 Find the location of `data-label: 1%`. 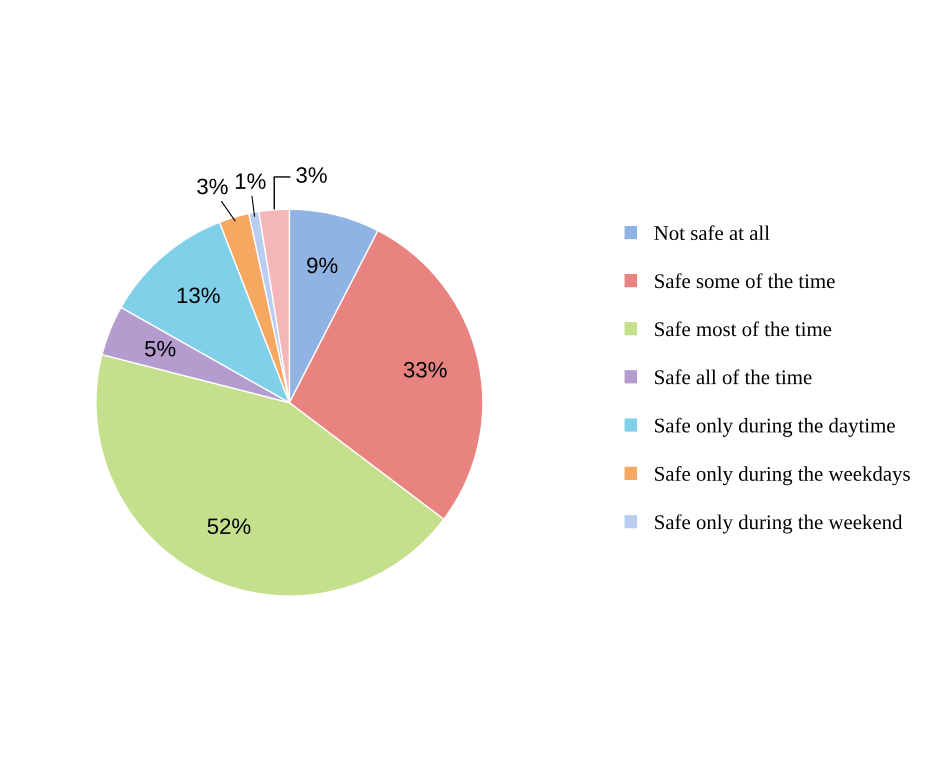

data-label: 1% is located at coordinates (251, 181).